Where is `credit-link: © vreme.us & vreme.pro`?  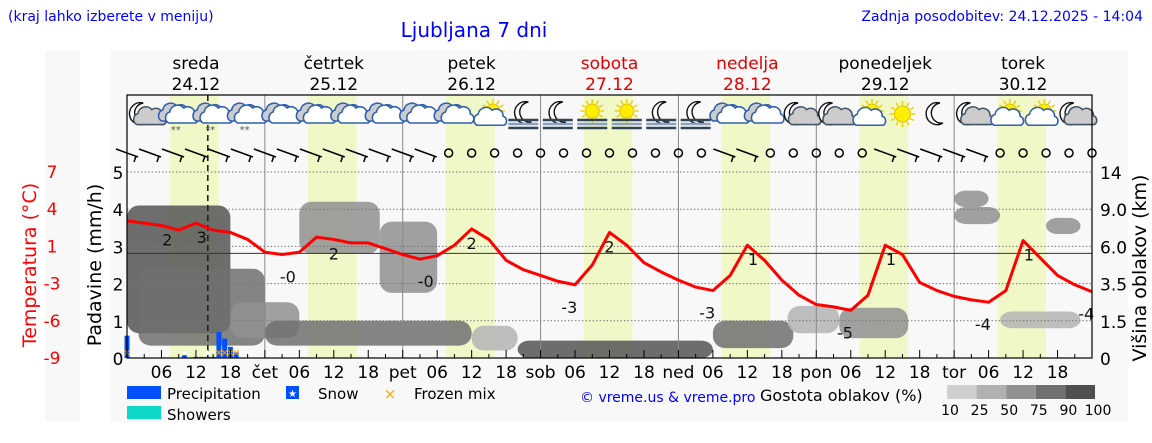 credit-link: © vreme.us & vreme.pro is located at coordinates (667, 398).